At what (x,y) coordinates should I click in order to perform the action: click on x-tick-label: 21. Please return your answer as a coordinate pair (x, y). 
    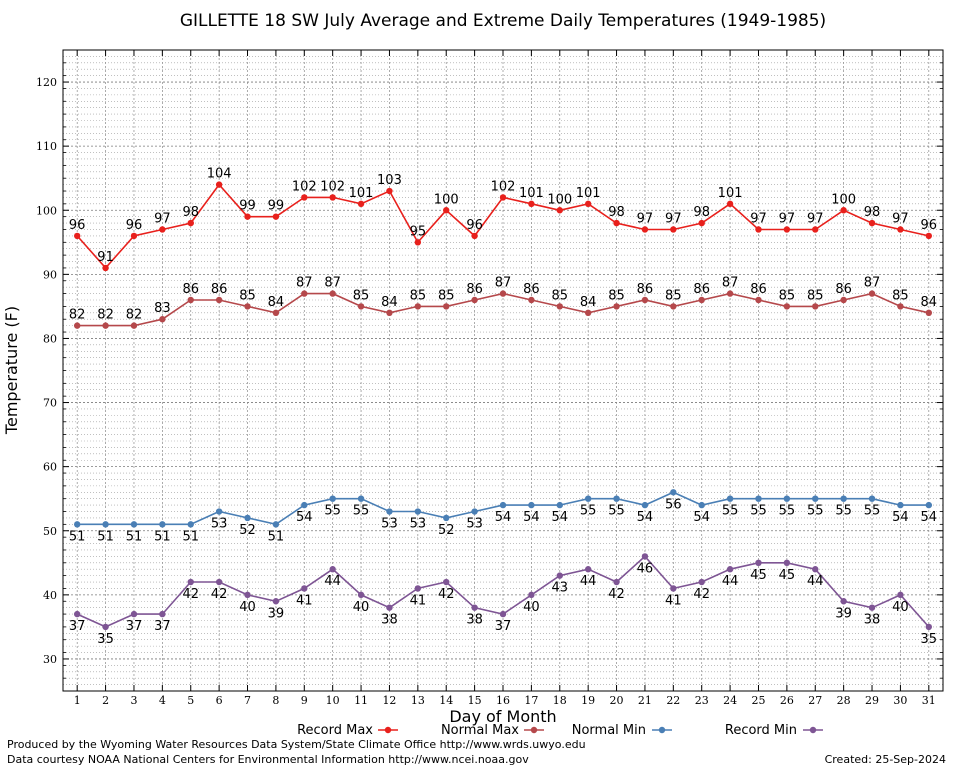
    Looking at the image, I should click on (645, 700).